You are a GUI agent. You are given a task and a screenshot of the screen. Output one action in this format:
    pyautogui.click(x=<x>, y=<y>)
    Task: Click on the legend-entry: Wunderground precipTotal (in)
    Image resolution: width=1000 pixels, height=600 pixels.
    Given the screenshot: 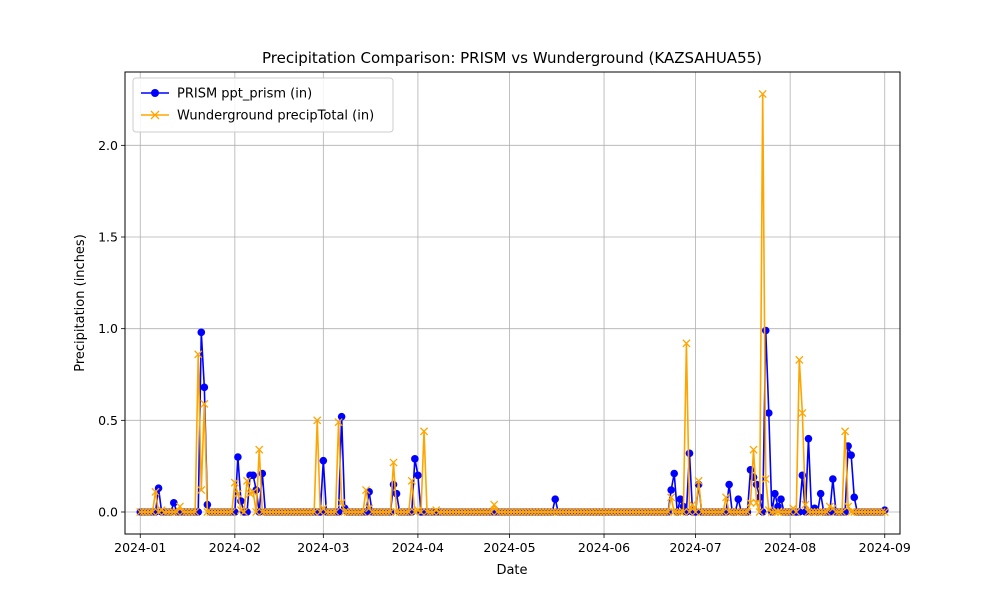 What is the action you would take?
    pyautogui.click(x=257, y=116)
    